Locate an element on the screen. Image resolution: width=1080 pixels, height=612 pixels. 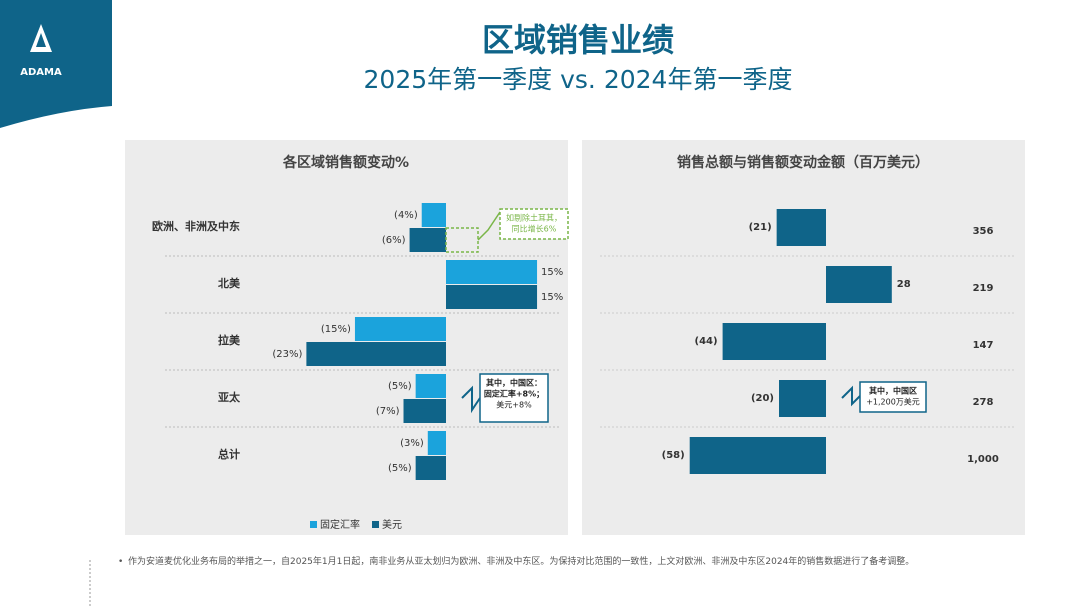
category-label: 总计 is located at coordinates (229, 454).